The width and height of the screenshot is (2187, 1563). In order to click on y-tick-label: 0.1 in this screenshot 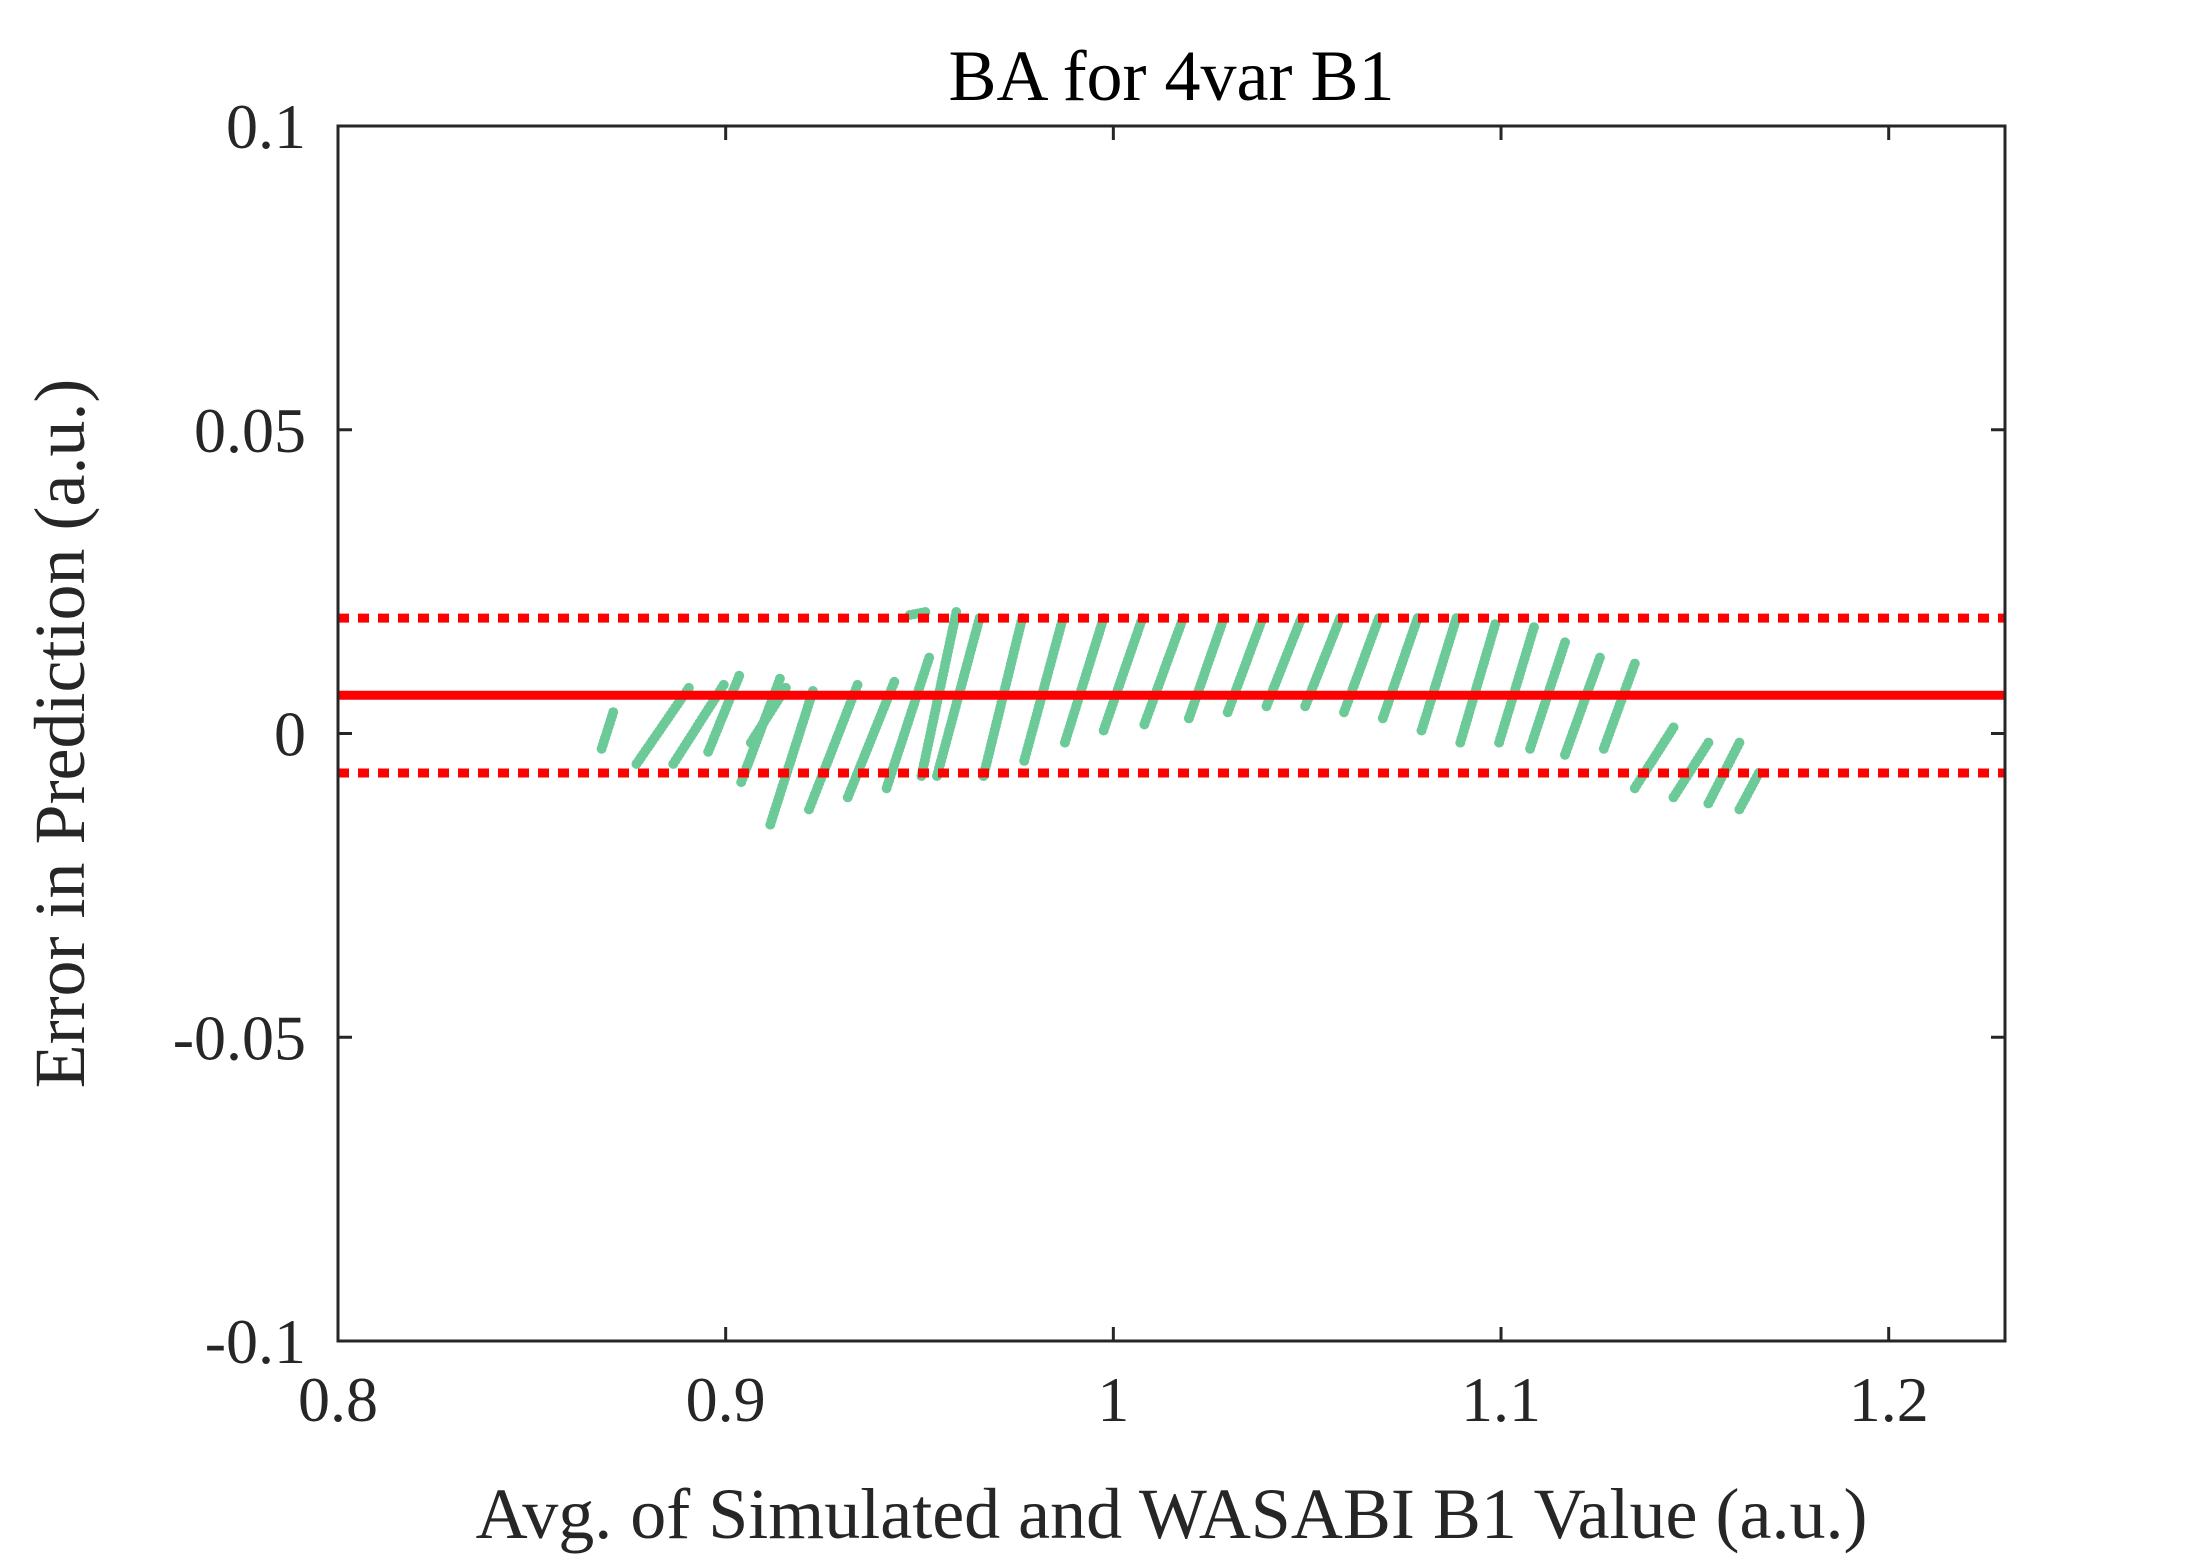, I will do `click(266, 126)`.